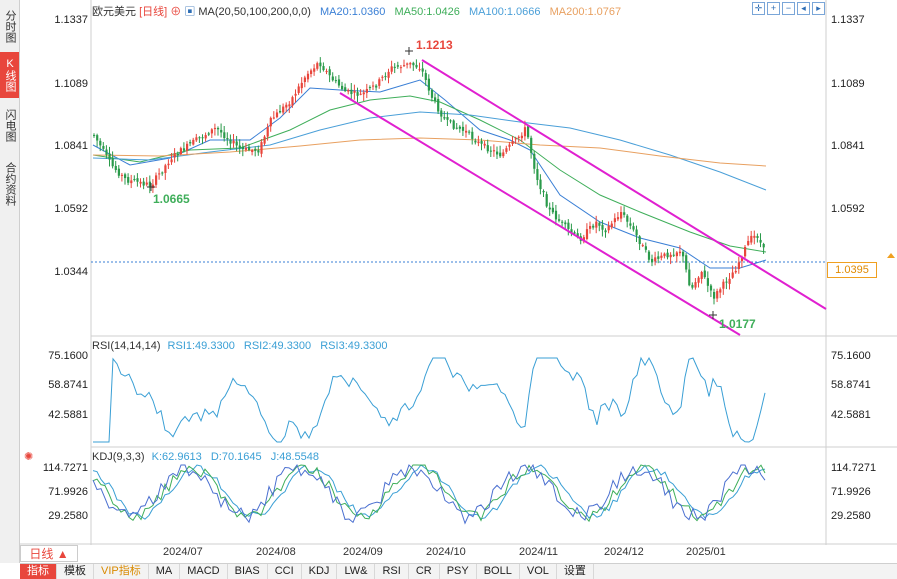  Describe the element at coordinates (29, 457) in the screenshot. I see `sun-icon: ✺` at that location.